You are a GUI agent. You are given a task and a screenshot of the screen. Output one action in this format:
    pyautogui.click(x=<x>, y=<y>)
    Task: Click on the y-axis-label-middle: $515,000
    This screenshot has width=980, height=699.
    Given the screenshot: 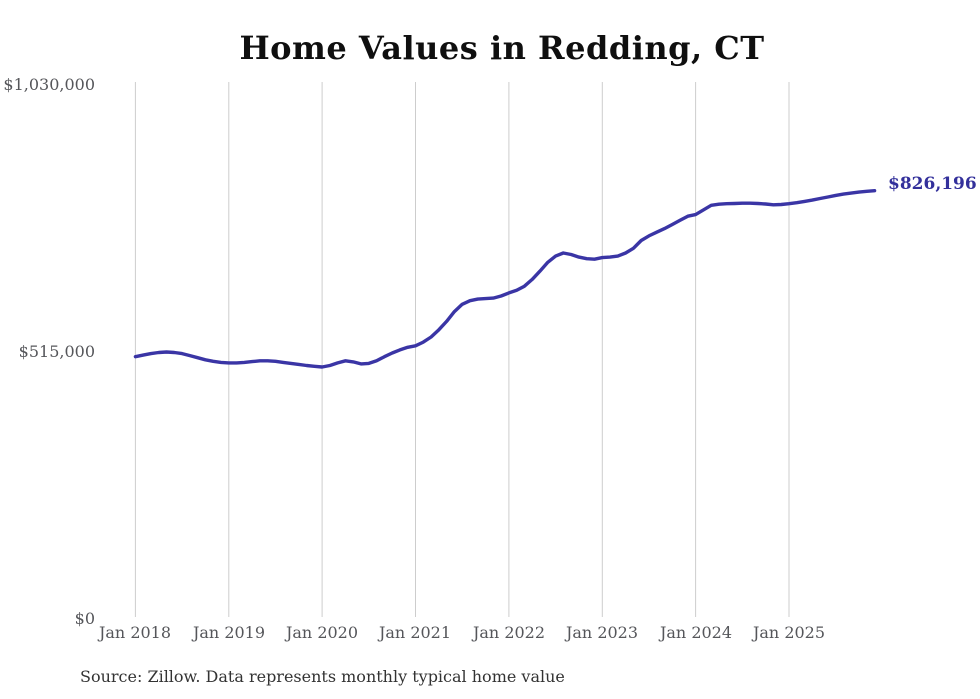 What is the action you would take?
    pyautogui.click(x=56, y=351)
    